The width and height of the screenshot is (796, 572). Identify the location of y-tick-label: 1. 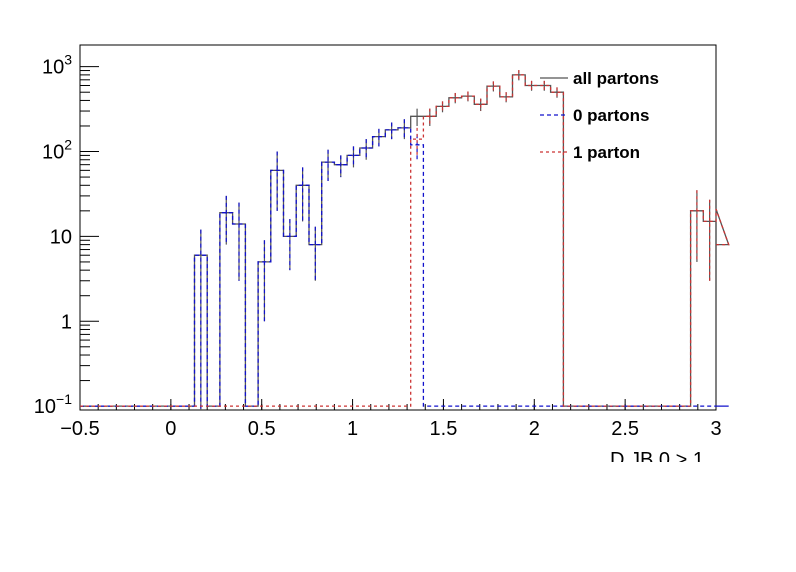
(66, 322).